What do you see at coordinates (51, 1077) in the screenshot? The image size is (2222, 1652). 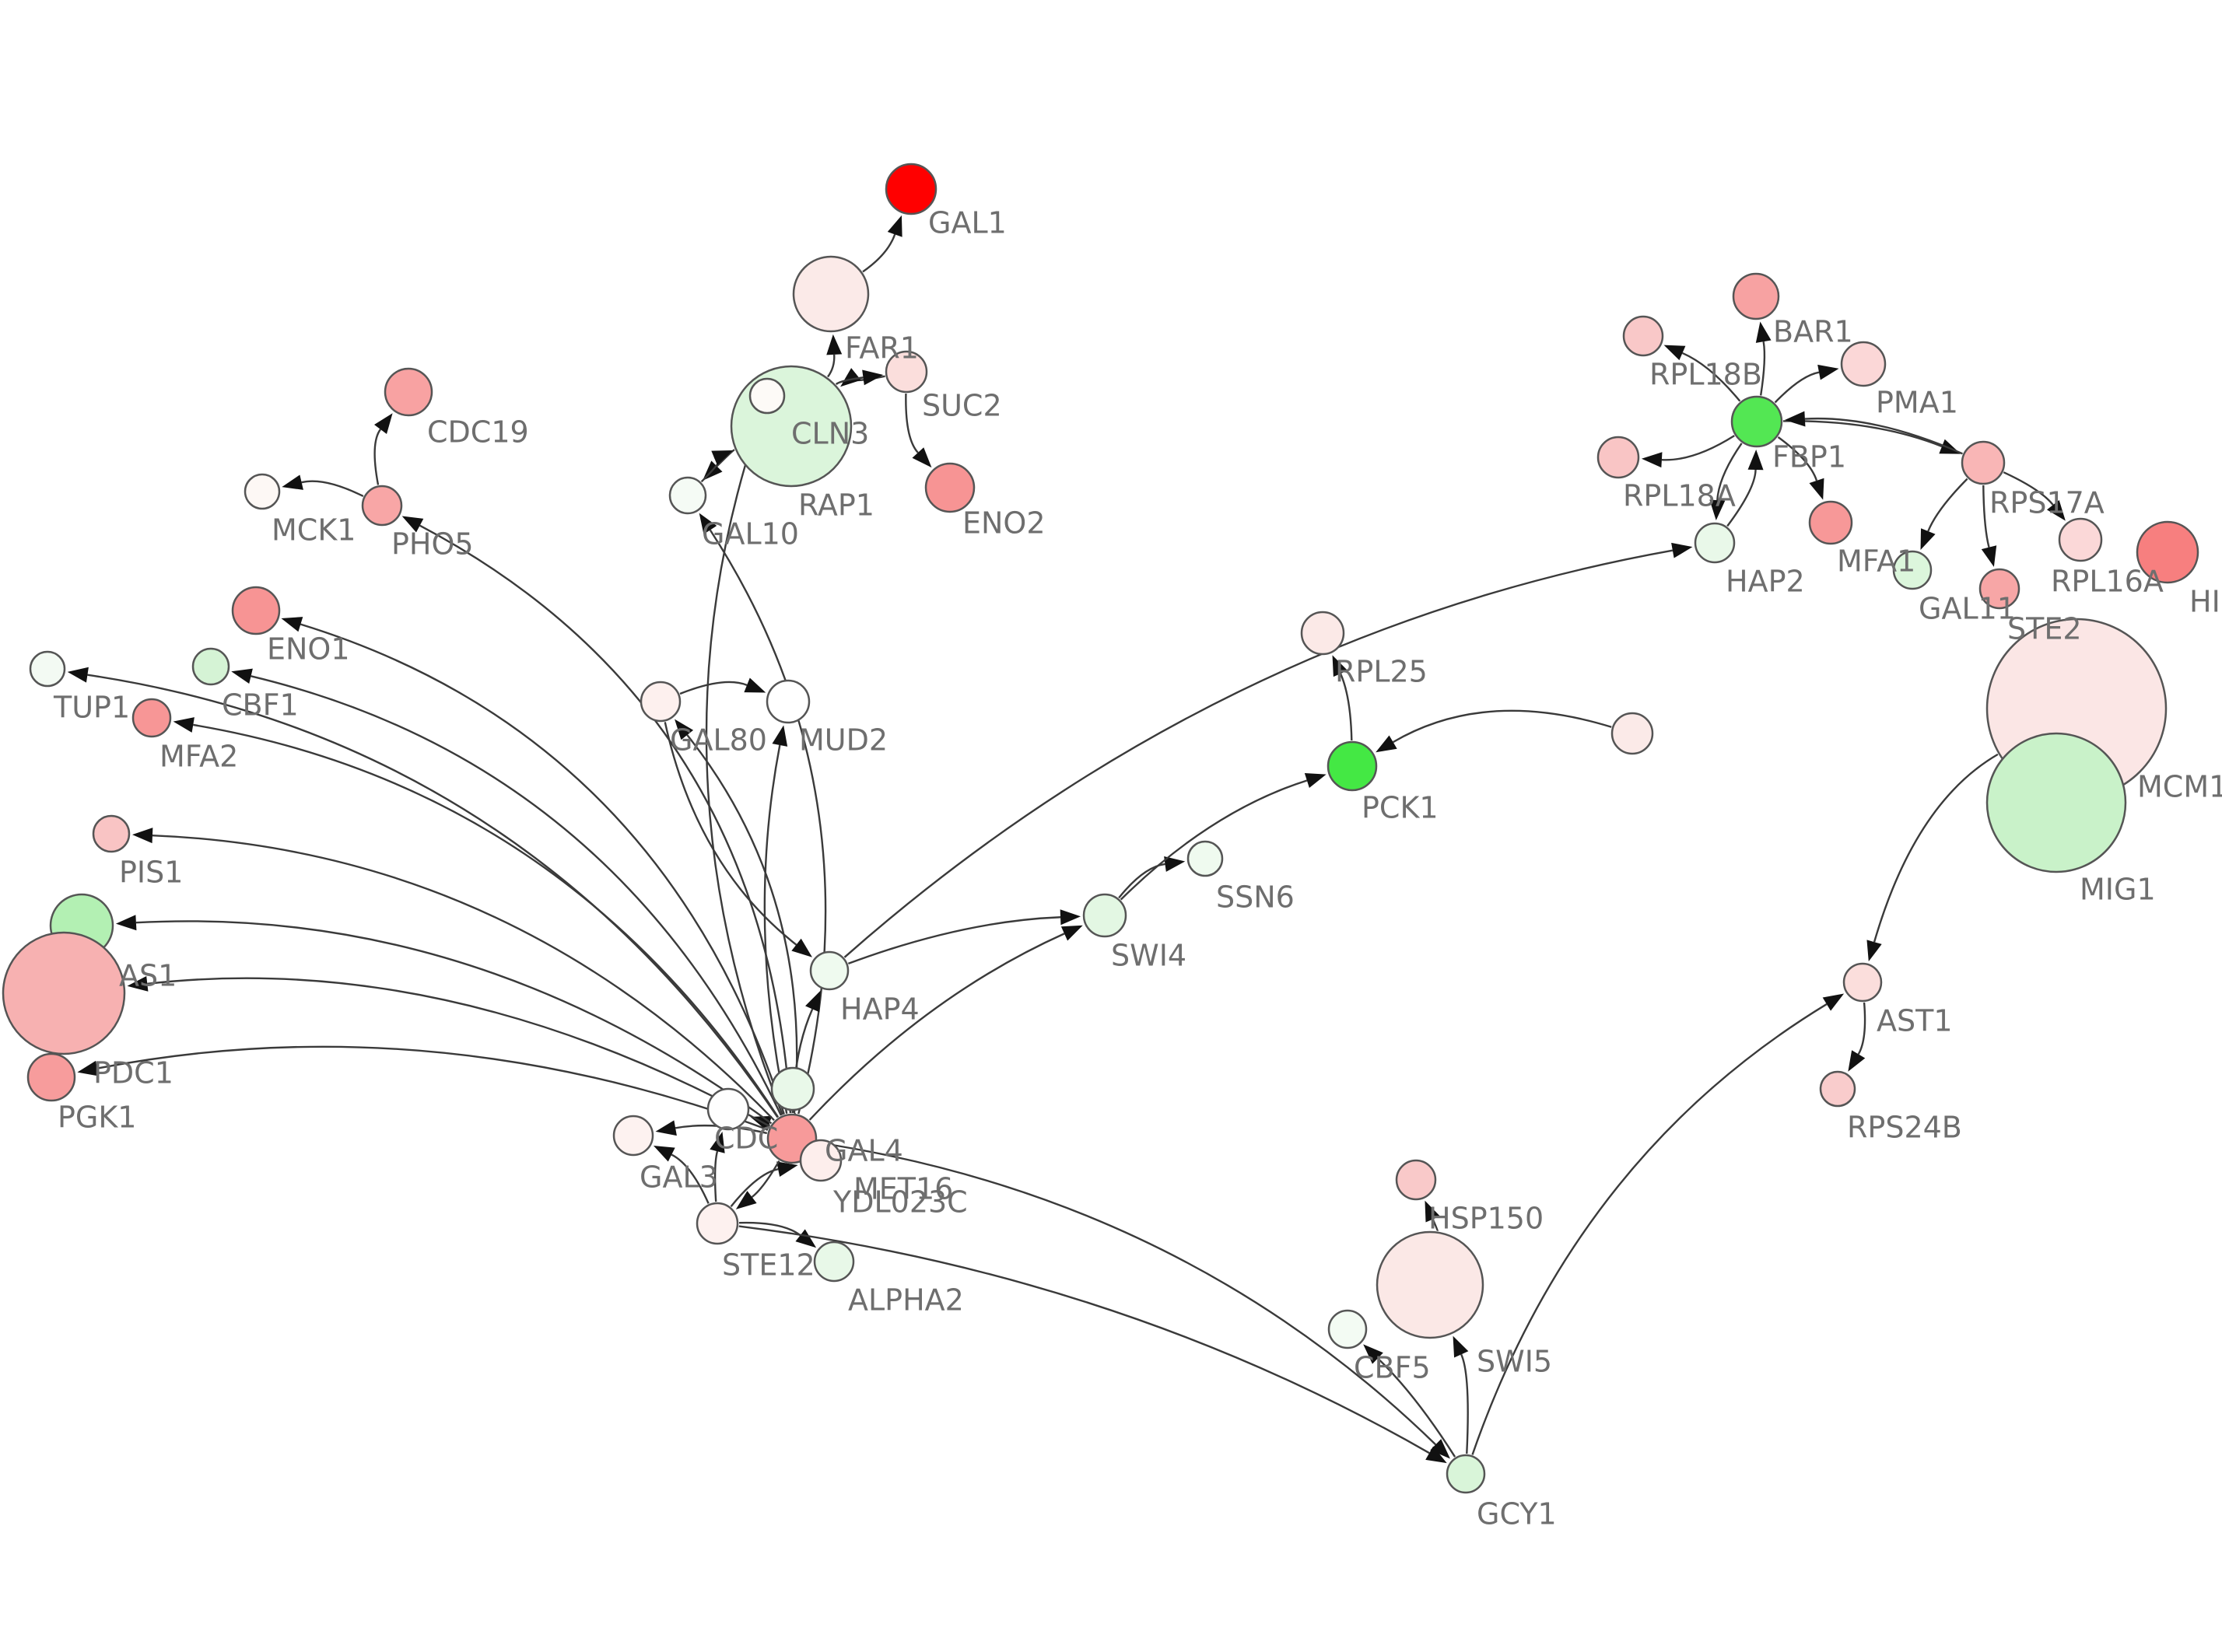 I see `gene-node-pgk1` at bounding box center [51, 1077].